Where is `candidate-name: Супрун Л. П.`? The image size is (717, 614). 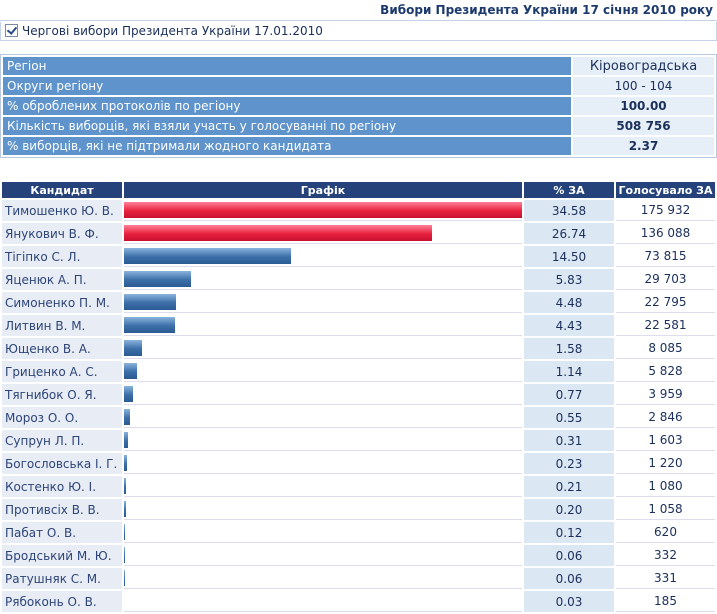
candidate-name: Супрун Л. П. is located at coordinates (62, 440).